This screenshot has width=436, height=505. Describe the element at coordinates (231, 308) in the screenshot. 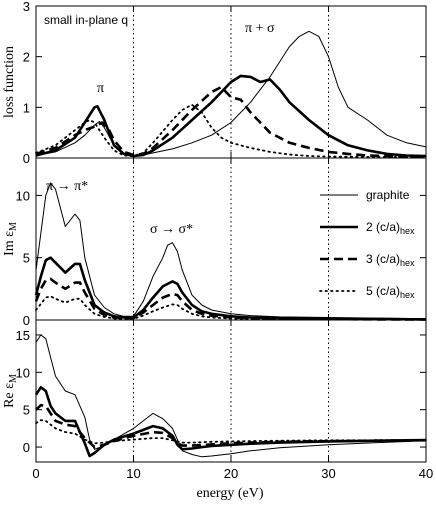

I see `series-im-dotted` at that location.